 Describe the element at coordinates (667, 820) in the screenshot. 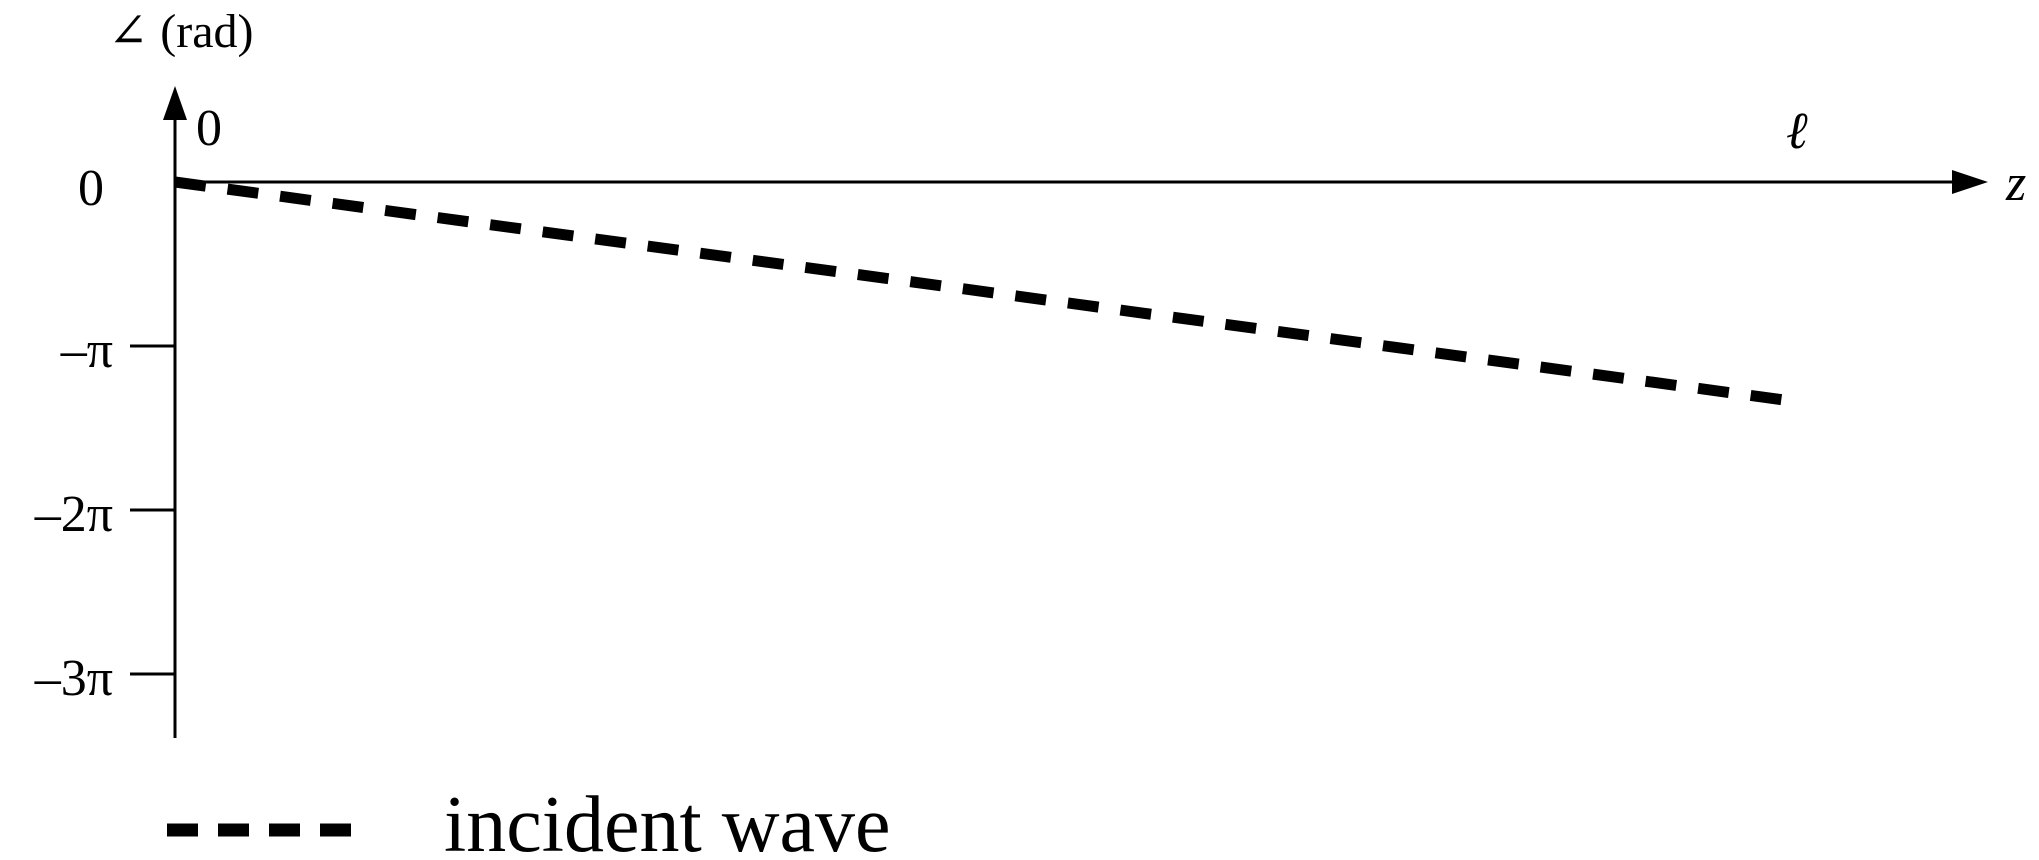

I see `legend-label-incident-wave: incident wave` at that location.